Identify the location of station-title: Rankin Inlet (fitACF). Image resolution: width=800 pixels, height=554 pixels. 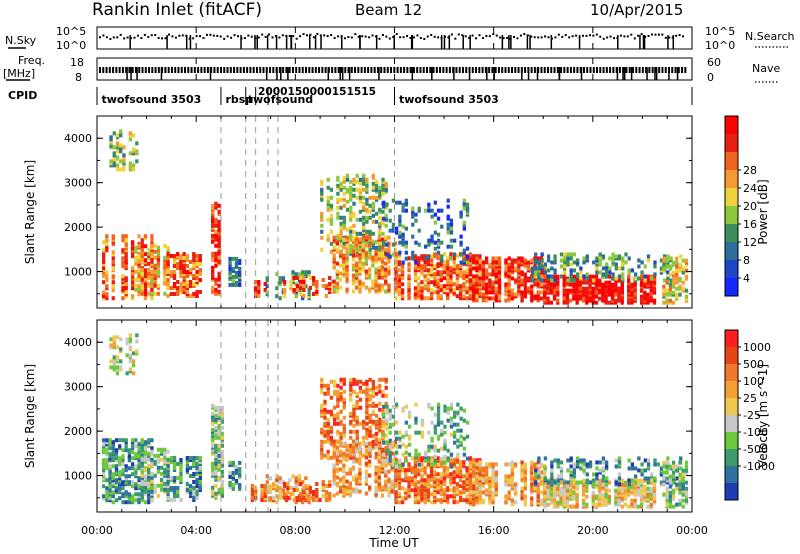
(177, 10).